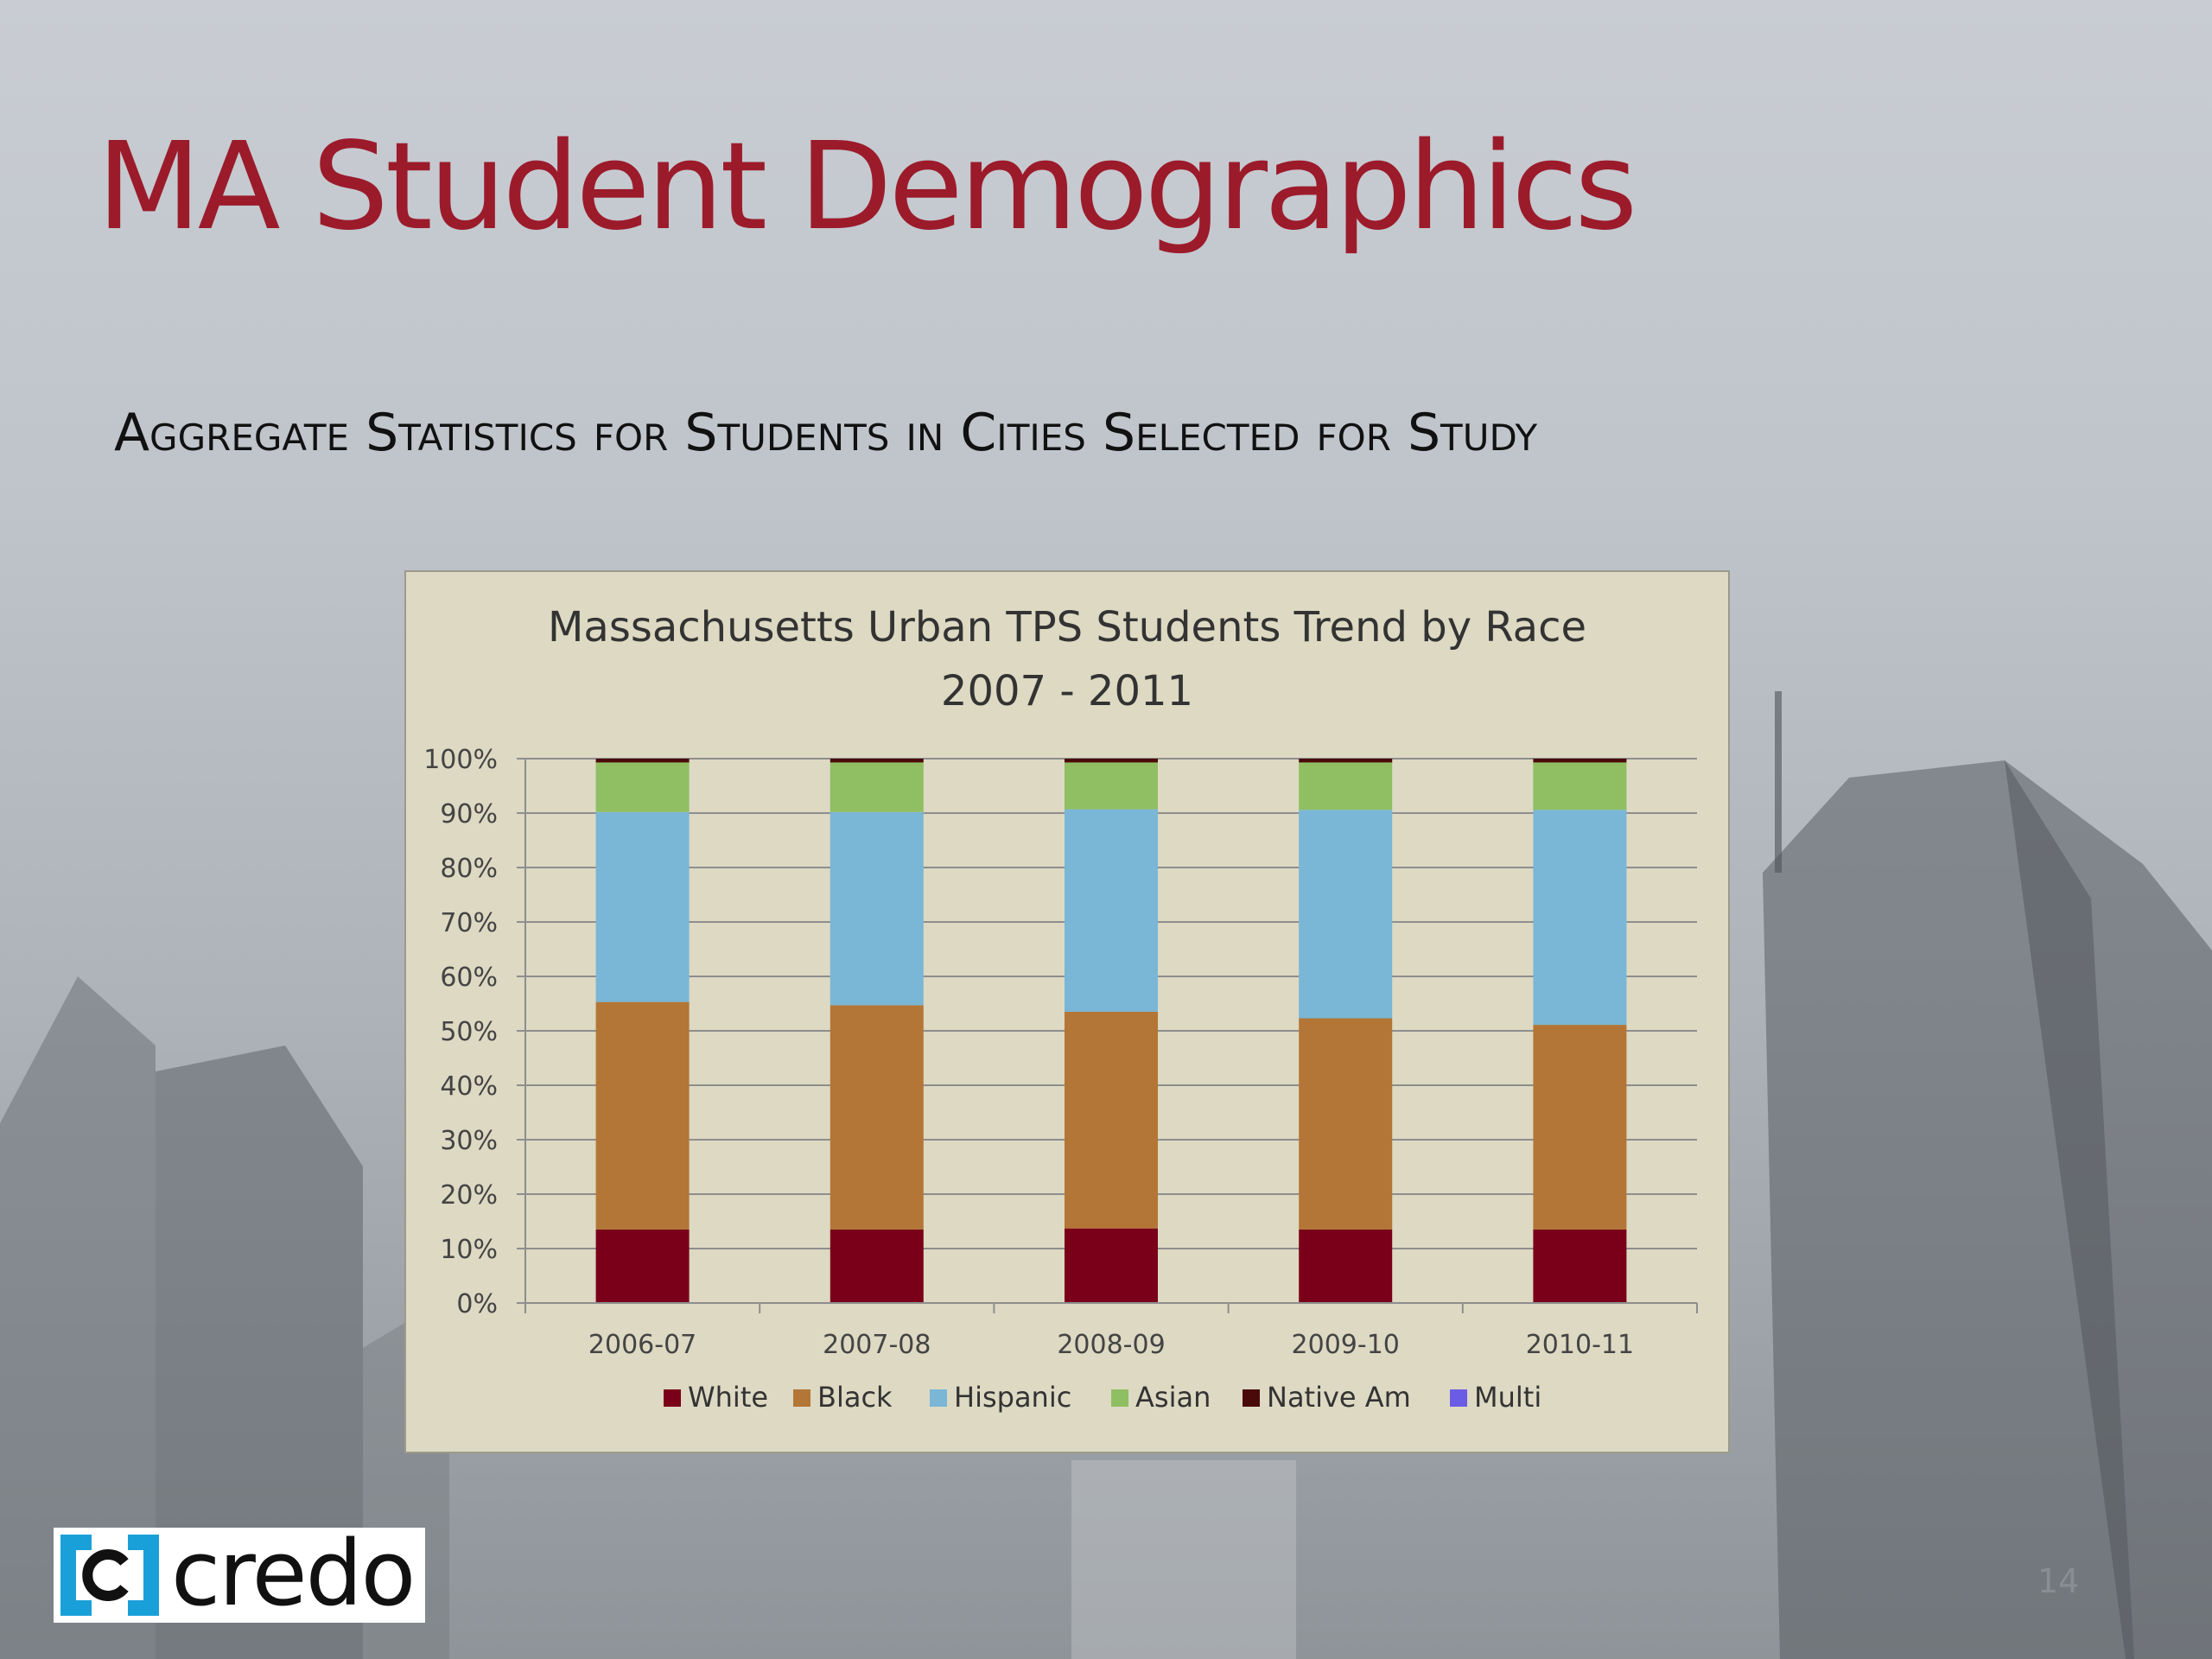 The height and width of the screenshot is (1659, 2212). I want to click on credo-bracket-icon, so click(109, 1575).